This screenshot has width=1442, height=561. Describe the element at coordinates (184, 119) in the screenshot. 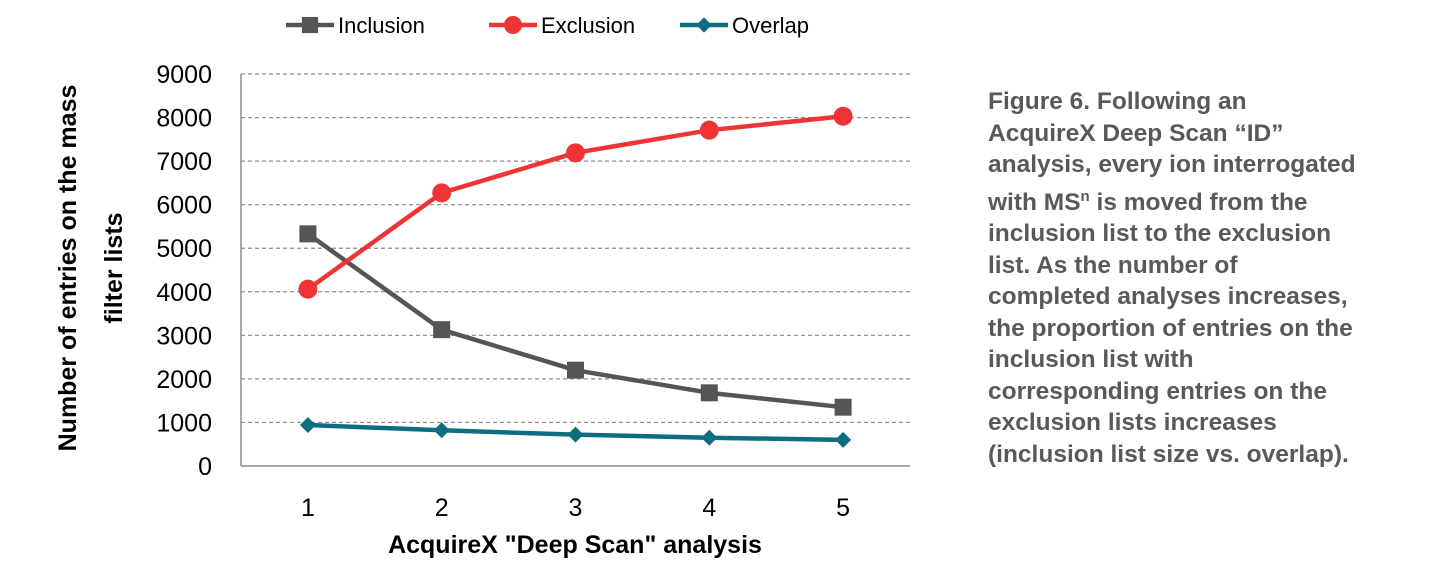

I see `y-tick-label: 8000` at that location.